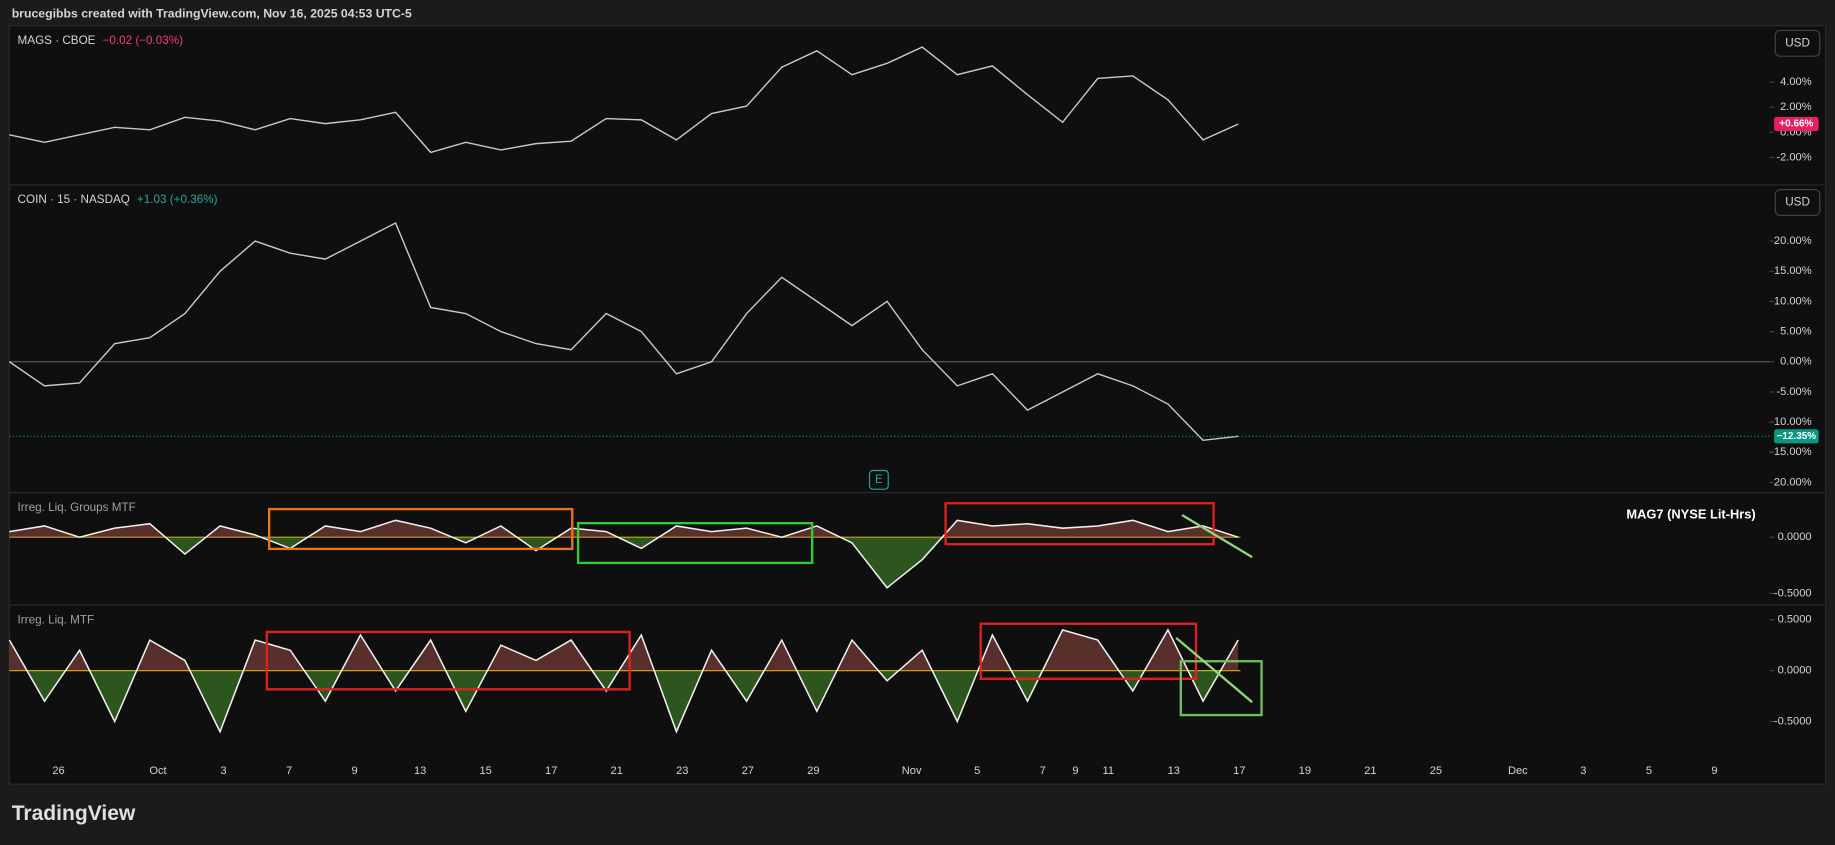 The width and height of the screenshot is (1835, 845). Describe the element at coordinates (485, 771) in the screenshot. I see `x-tick-label: 15` at that location.